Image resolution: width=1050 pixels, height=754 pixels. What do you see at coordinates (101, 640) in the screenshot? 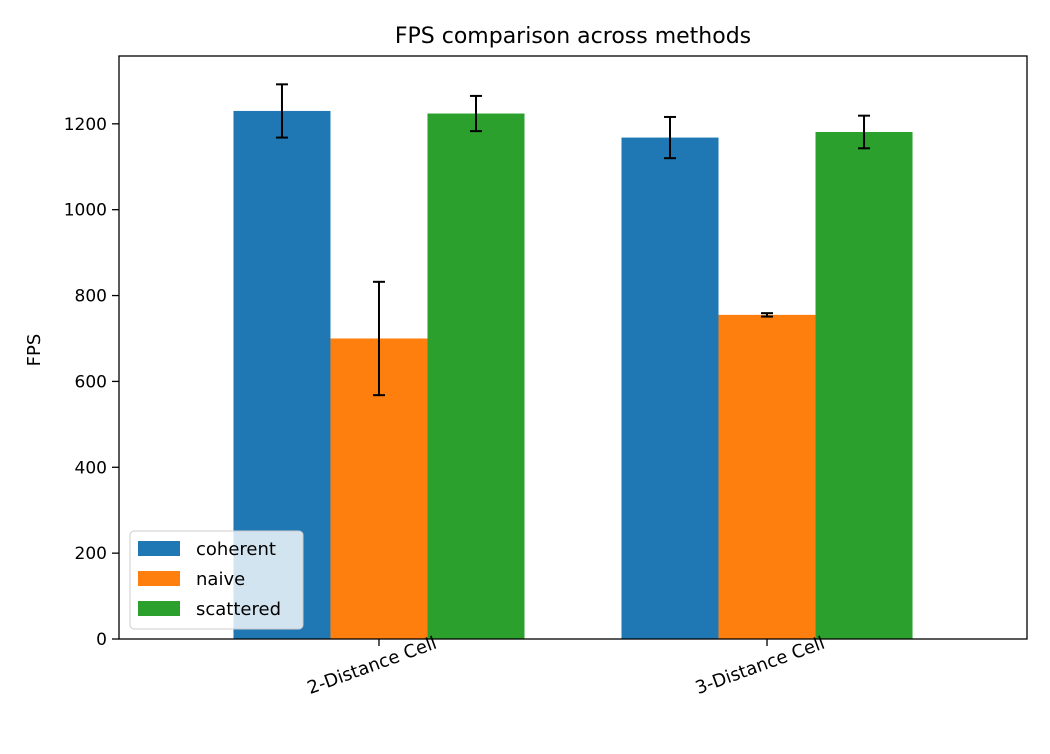
I see `y-tick-label: 0` at bounding box center [101, 640].